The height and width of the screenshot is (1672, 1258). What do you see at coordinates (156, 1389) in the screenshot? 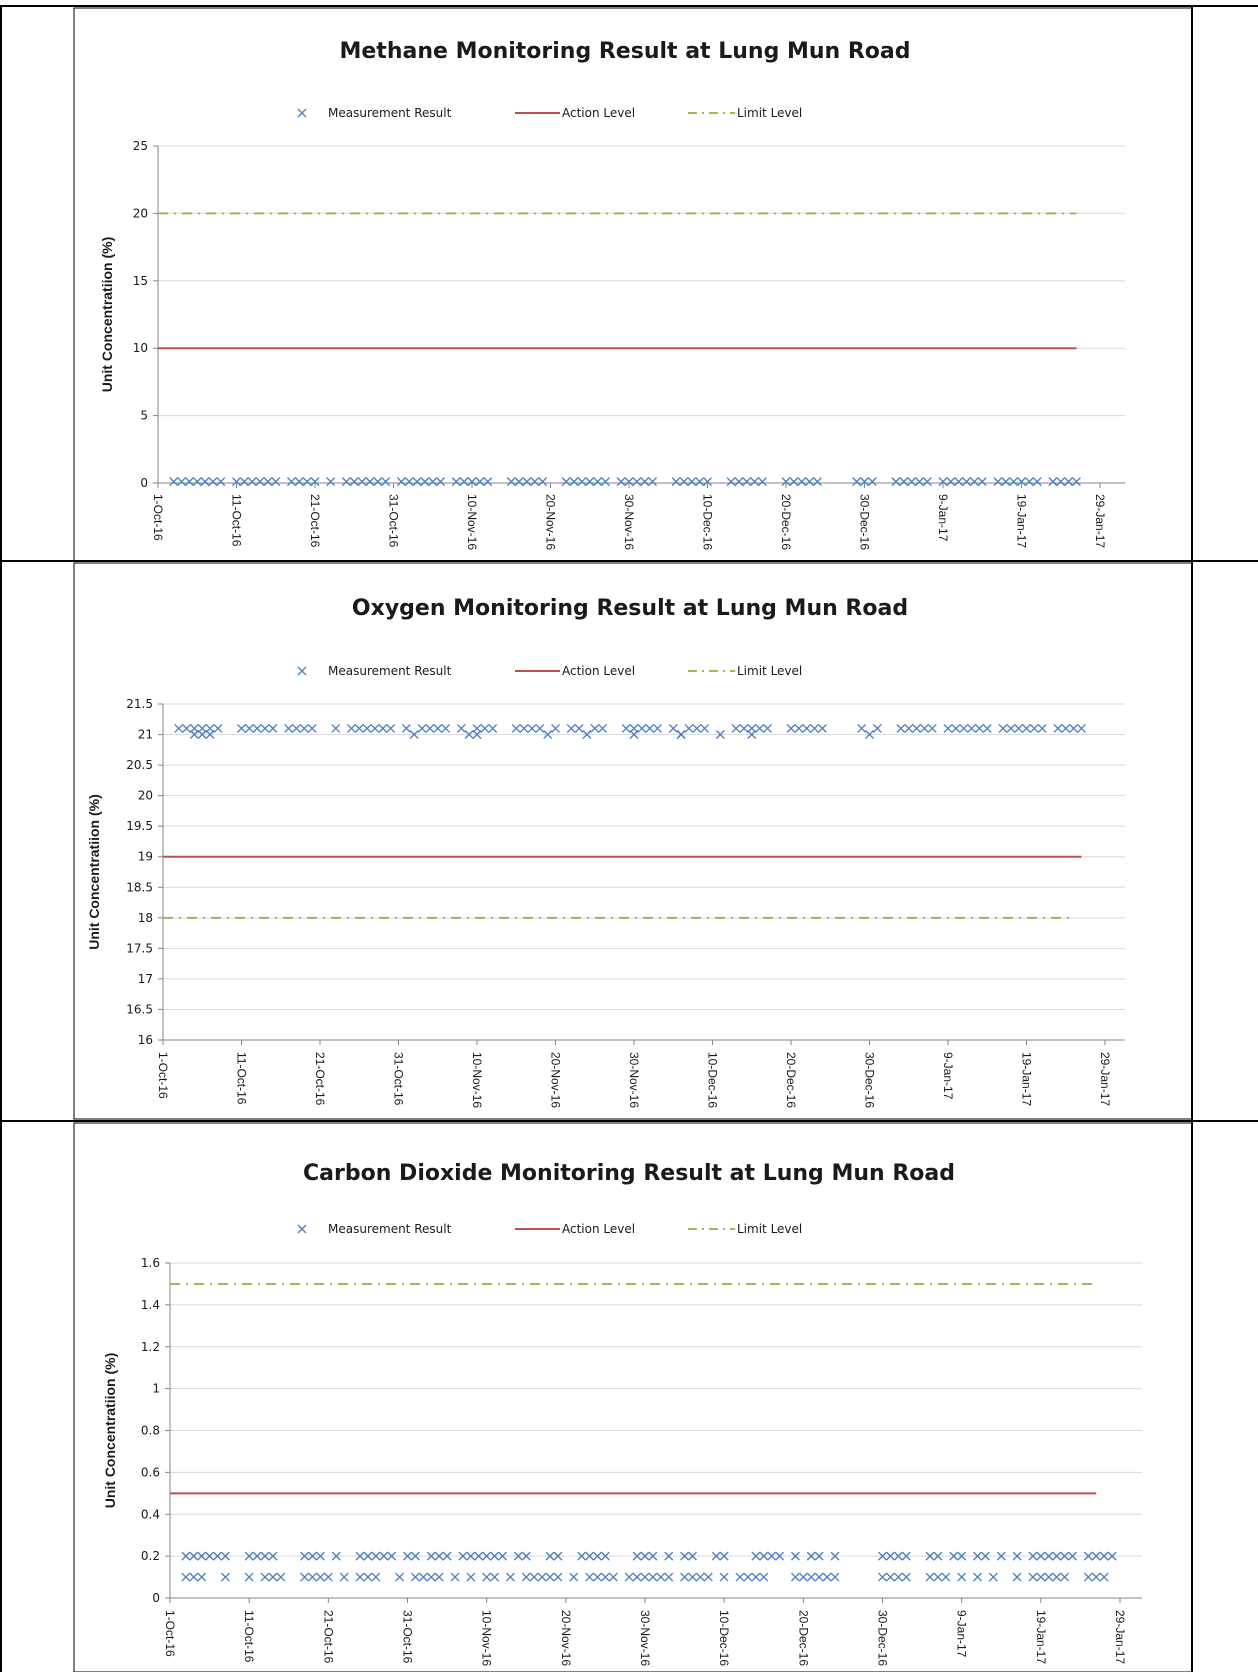
I see `y-tick-label: 1` at bounding box center [156, 1389].